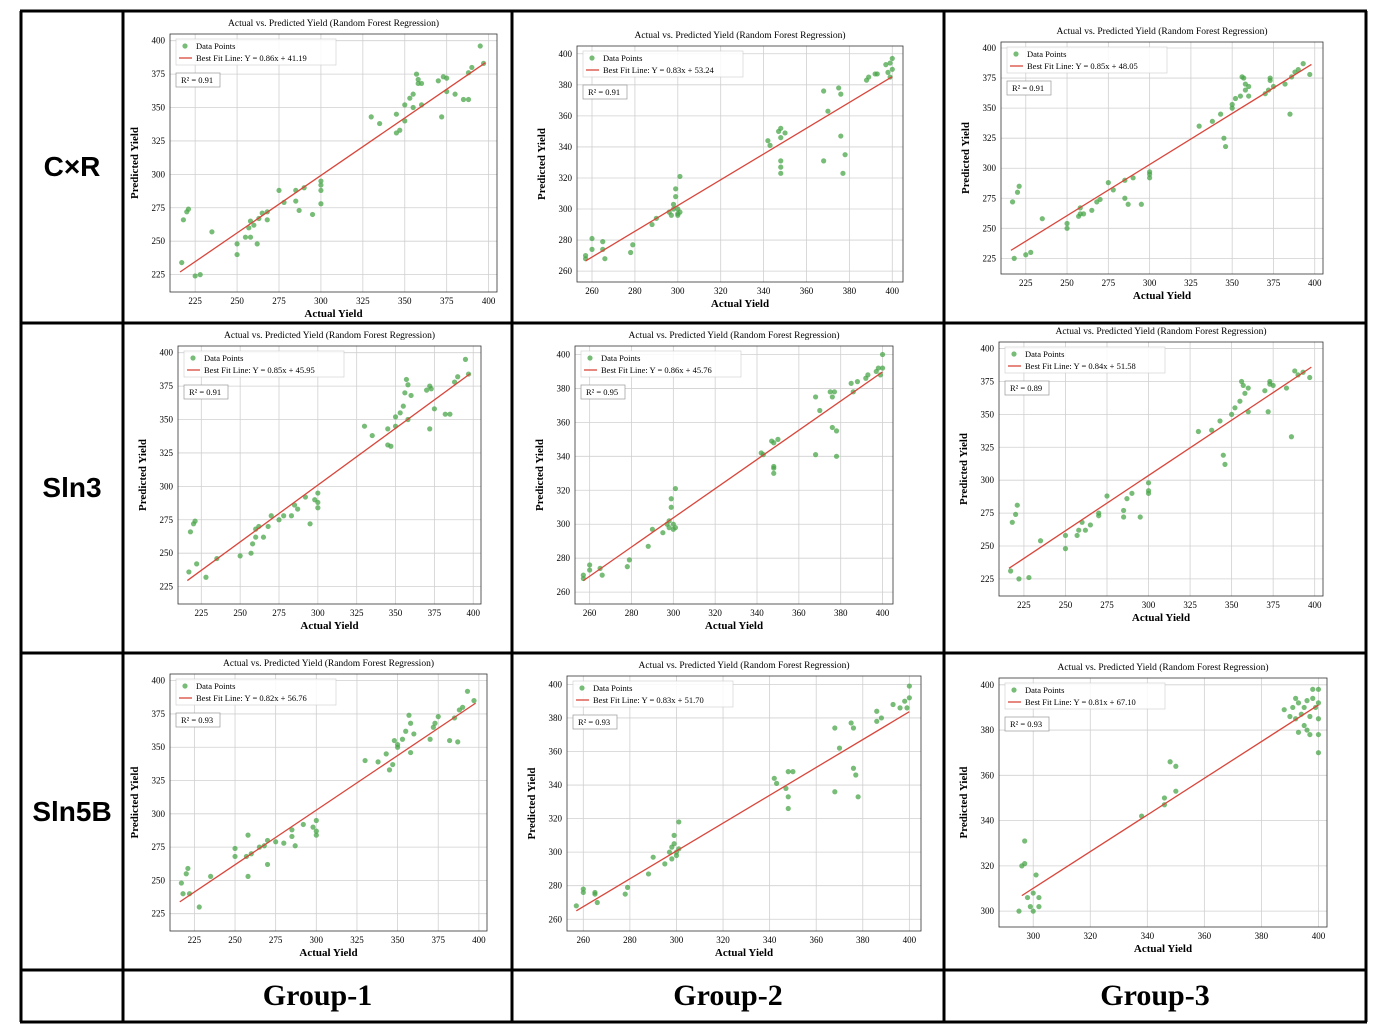  Describe the element at coordinates (988, 866) in the screenshot. I see `y-tick-label: 320` at that location.